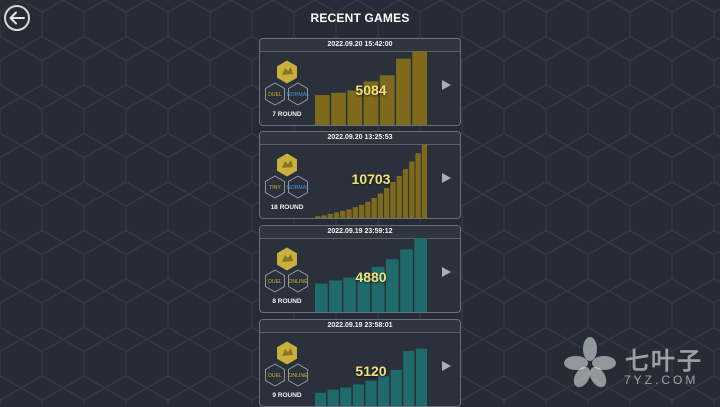 The image size is (720, 407). What do you see at coordinates (287, 301) in the screenshot?
I see `round-count: 8 ROUND` at bounding box center [287, 301].